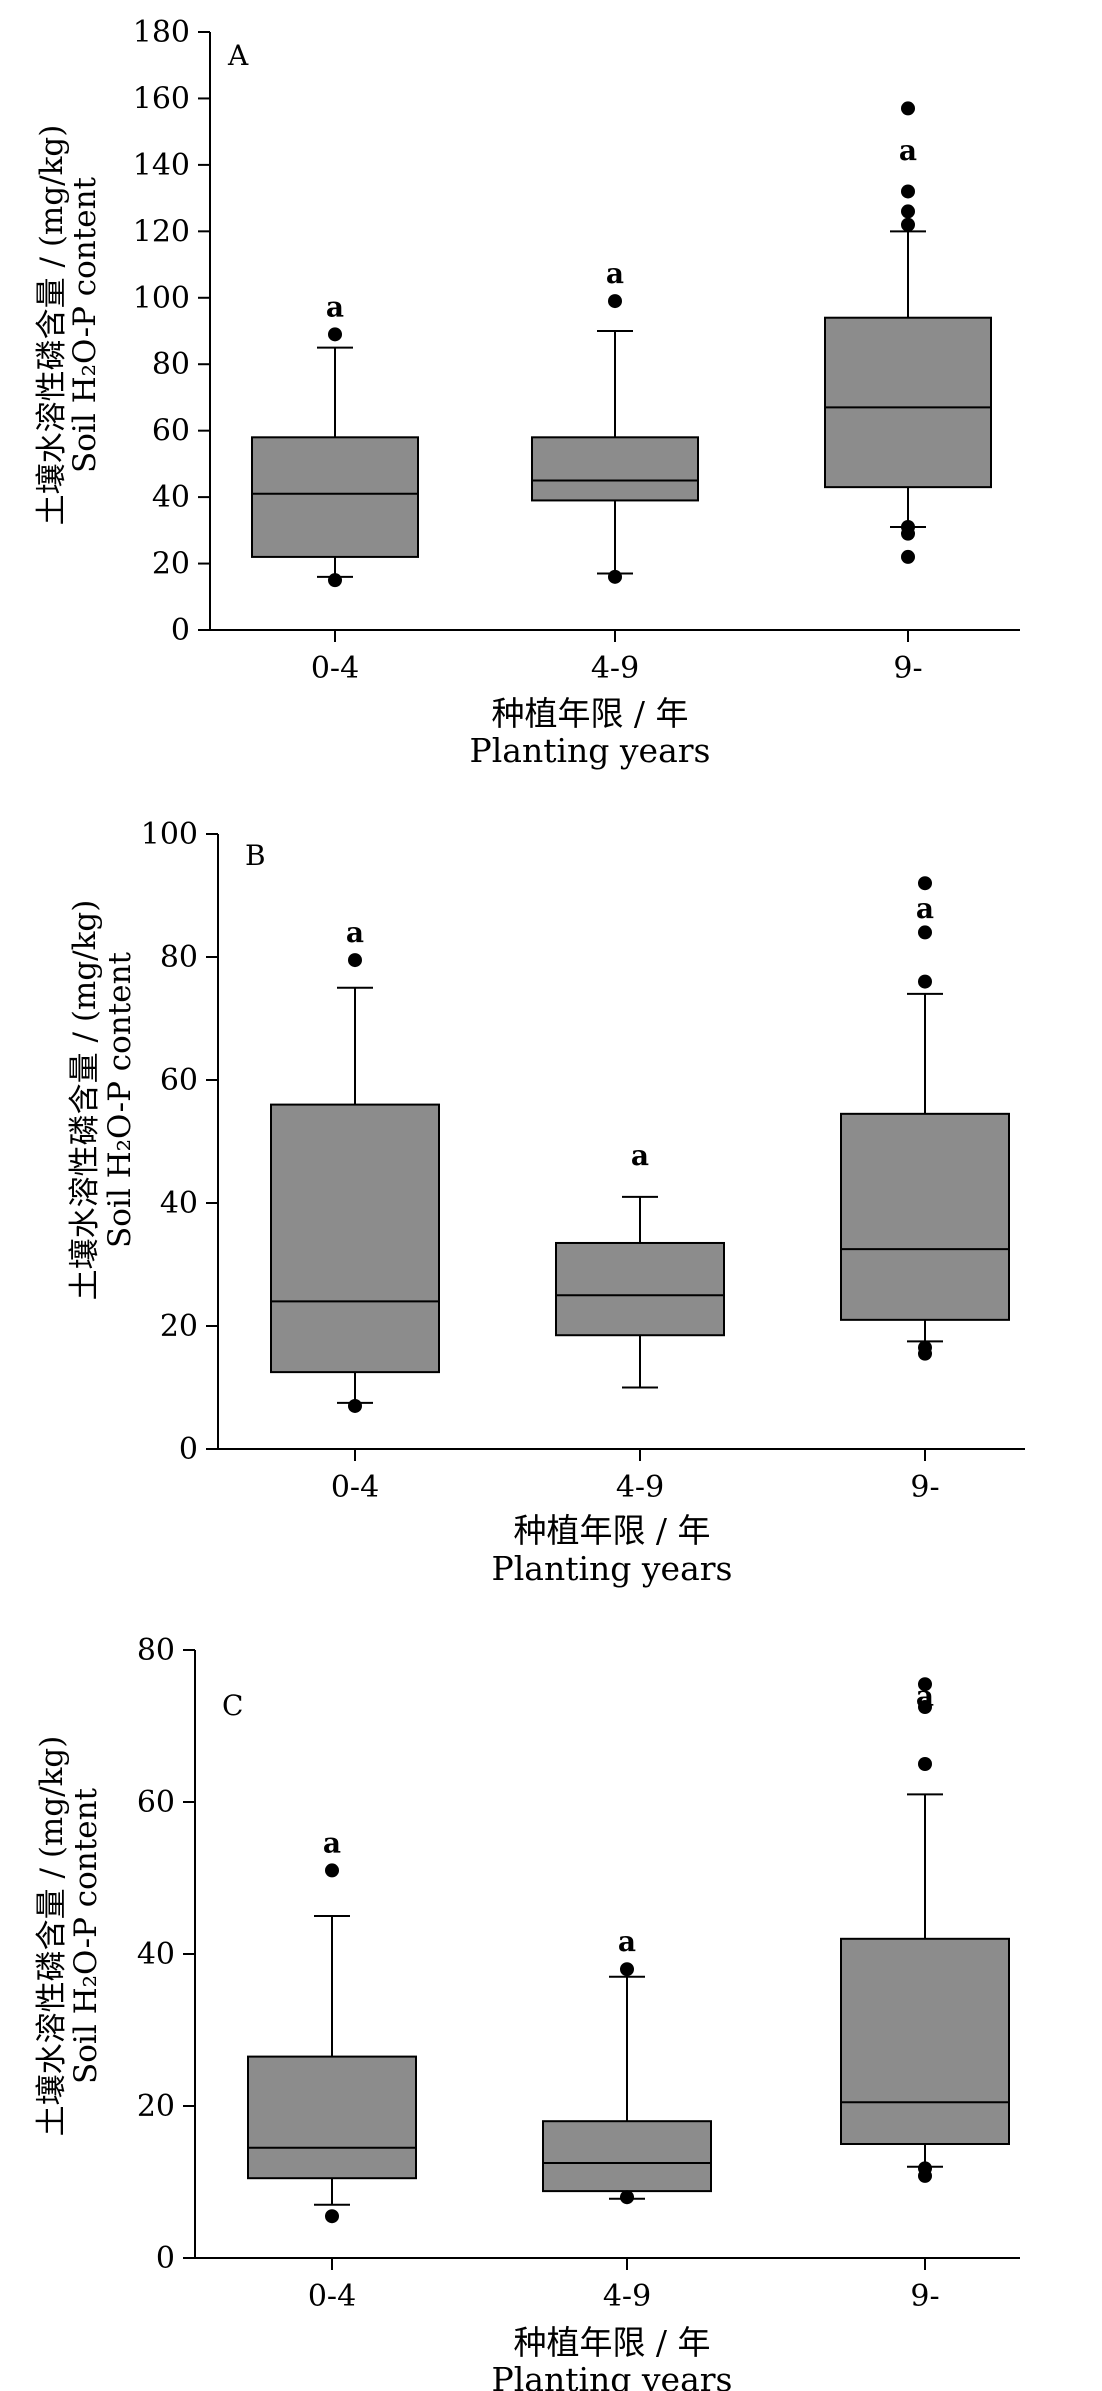 The image size is (1102, 2391). What do you see at coordinates (161, 98) in the screenshot?
I see `y-tick-label: 160` at bounding box center [161, 98].